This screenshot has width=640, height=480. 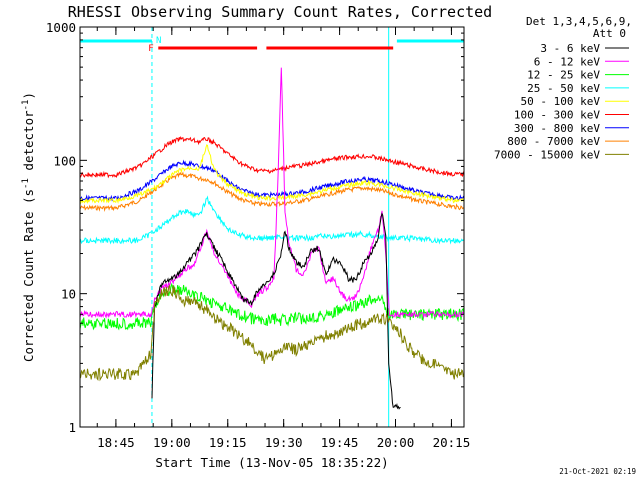 What do you see at coordinates (609, 33) in the screenshot?
I see `detector-info-line: Att 0` at bounding box center [609, 33].